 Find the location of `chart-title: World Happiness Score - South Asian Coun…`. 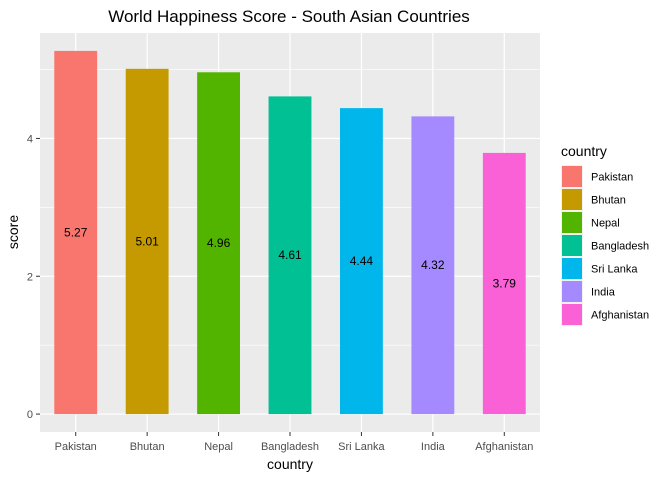

chart-title: World Happiness Score - South Asian Coun… is located at coordinates (289, 16).